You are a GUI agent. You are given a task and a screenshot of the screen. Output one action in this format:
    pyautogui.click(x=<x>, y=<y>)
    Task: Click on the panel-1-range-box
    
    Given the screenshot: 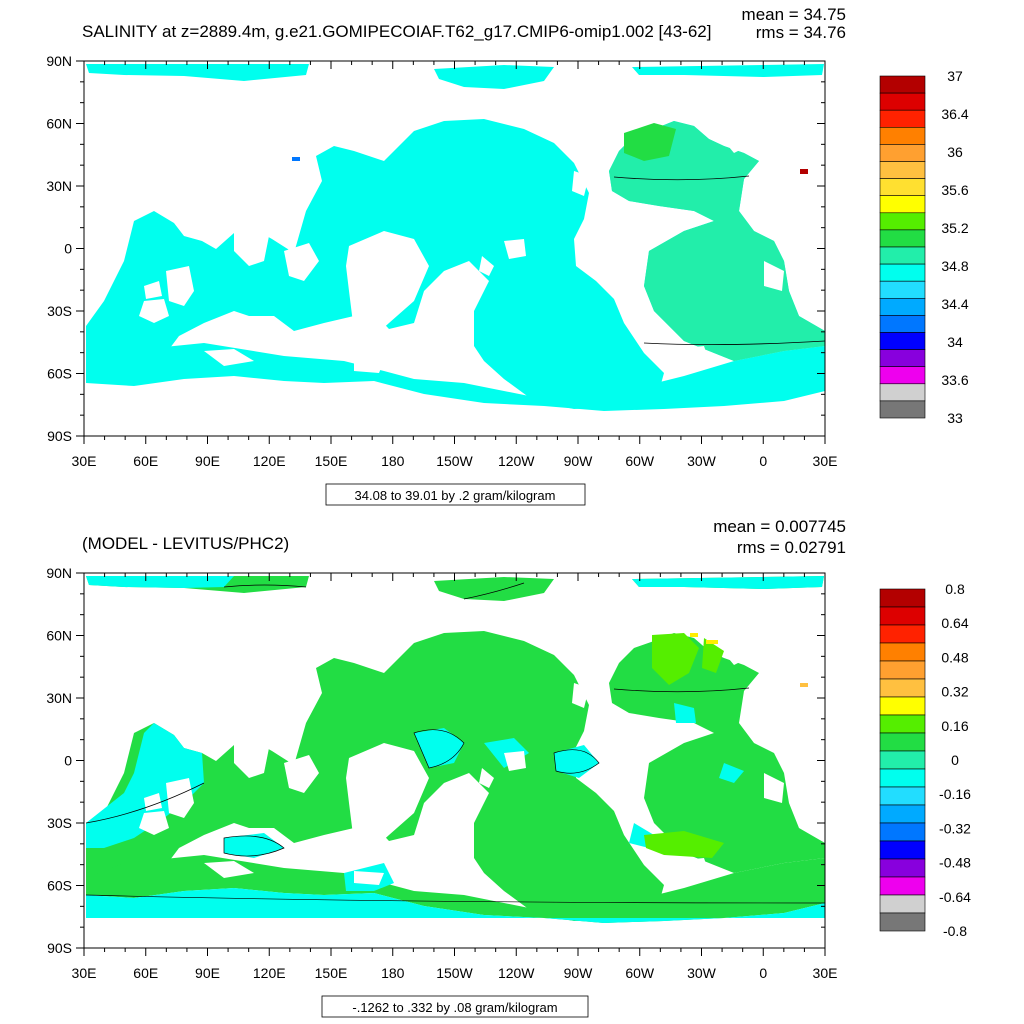 What is the action you would take?
    pyautogui.click(x=455, y=494)
    